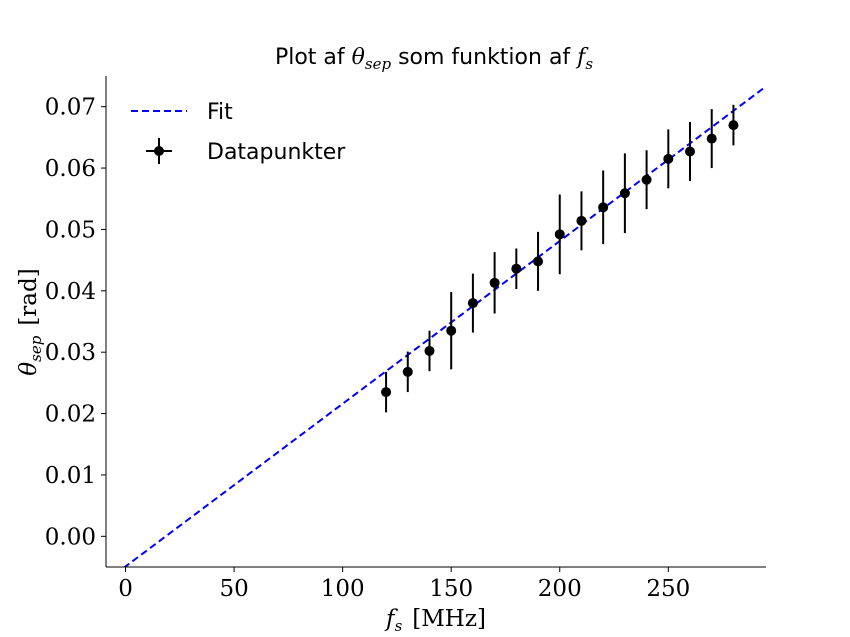 The height and width of the screenshot is (637, 850). I want to click on y-axis-label: θsep[rad], so click(30, 321).